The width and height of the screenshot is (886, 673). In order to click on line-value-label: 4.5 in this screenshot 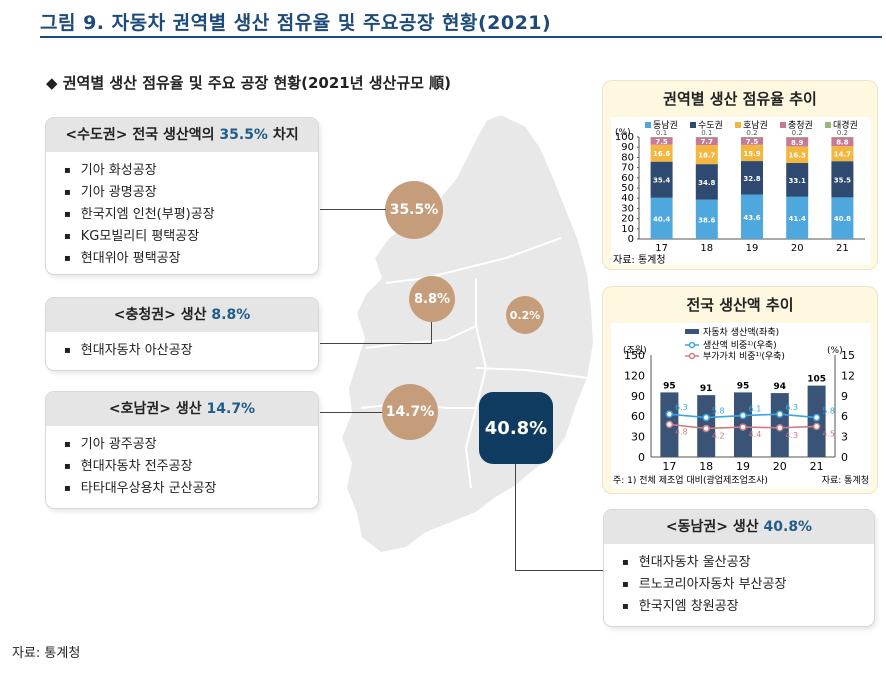, I will do `click(828, 433)`.